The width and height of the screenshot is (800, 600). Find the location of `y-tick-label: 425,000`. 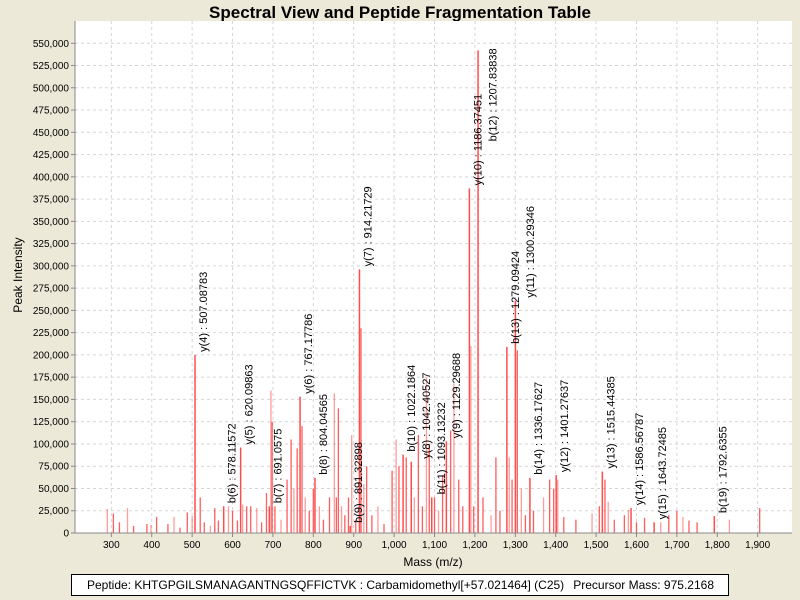

y-tick-label: 425,000 is located at coordinates (51, 155).